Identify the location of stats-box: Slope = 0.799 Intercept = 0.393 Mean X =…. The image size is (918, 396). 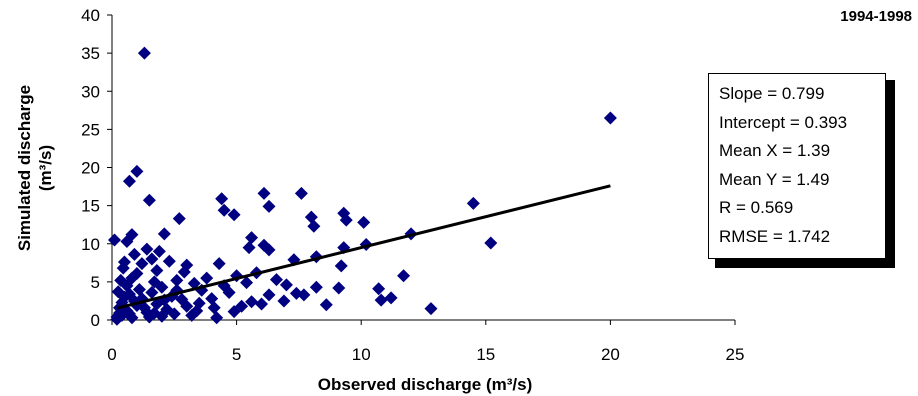
(797, 166).